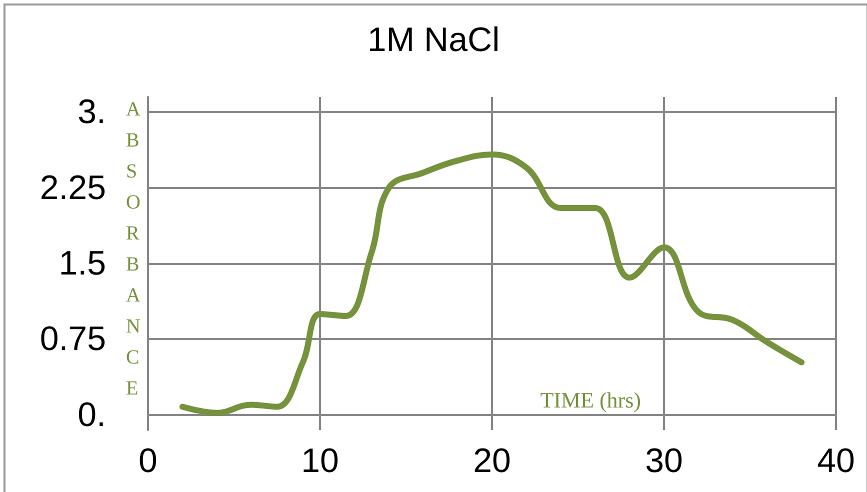  I want to click on y-tick-label: 0.75, so click(73, 339).